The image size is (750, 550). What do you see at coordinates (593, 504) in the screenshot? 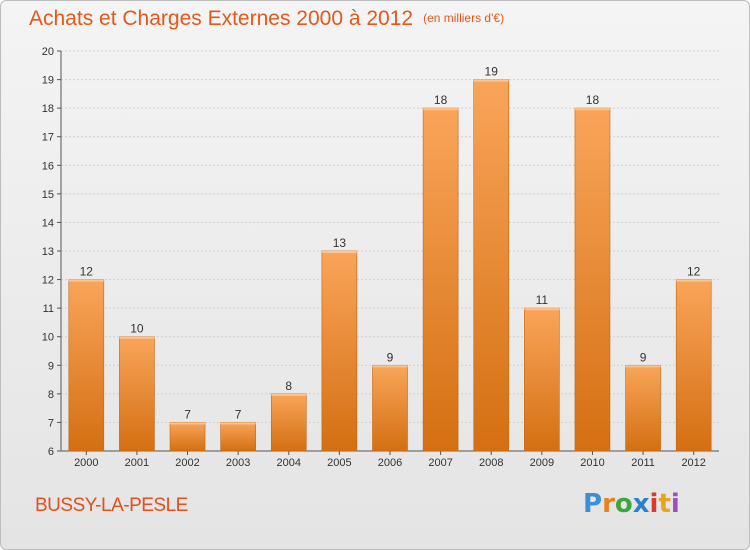
I see `logo-letter: P` at bounding box center [593, 504].